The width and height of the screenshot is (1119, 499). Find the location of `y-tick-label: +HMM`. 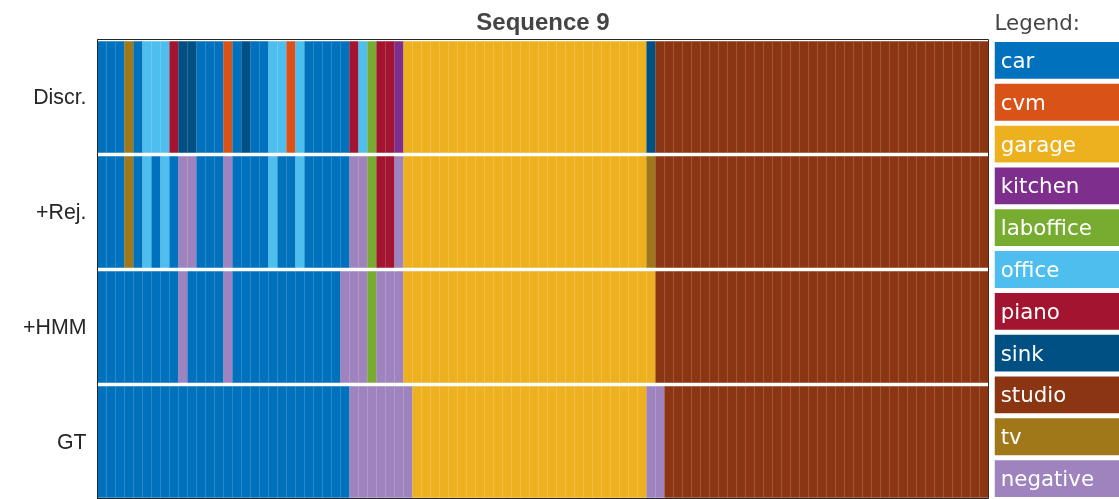

y-tick-label: +HMM is located at coordinates (55, 327).